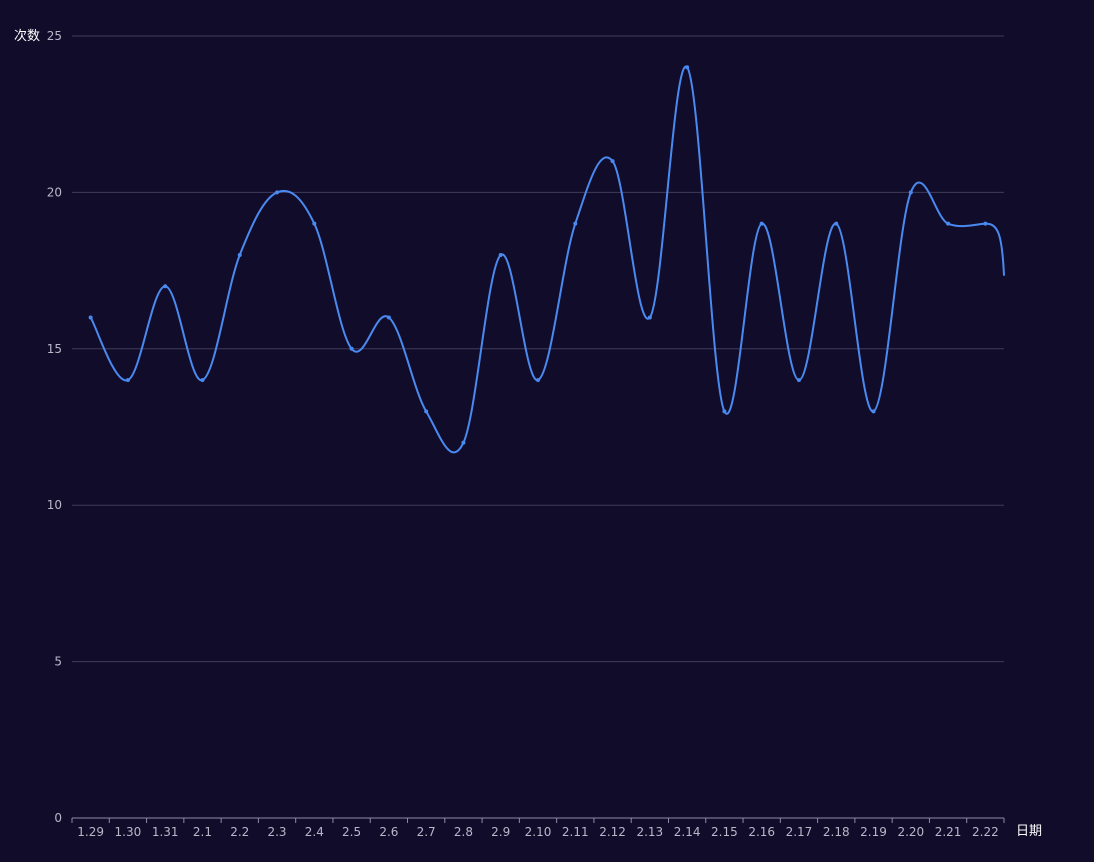  Describe the element at coordinates (761, 832) in the screenshot. I see `x-tick-label: 2.16` at that location.